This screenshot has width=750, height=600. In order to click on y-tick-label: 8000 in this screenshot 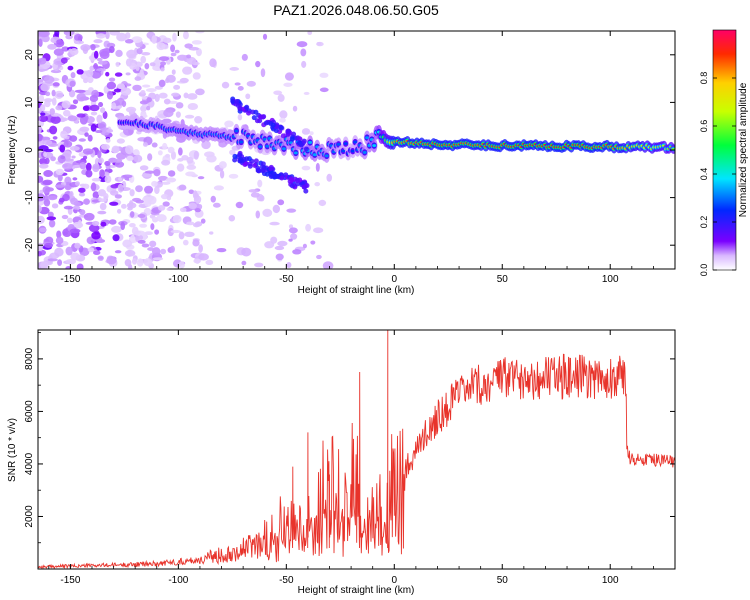, I will do `click(29, 358)`.